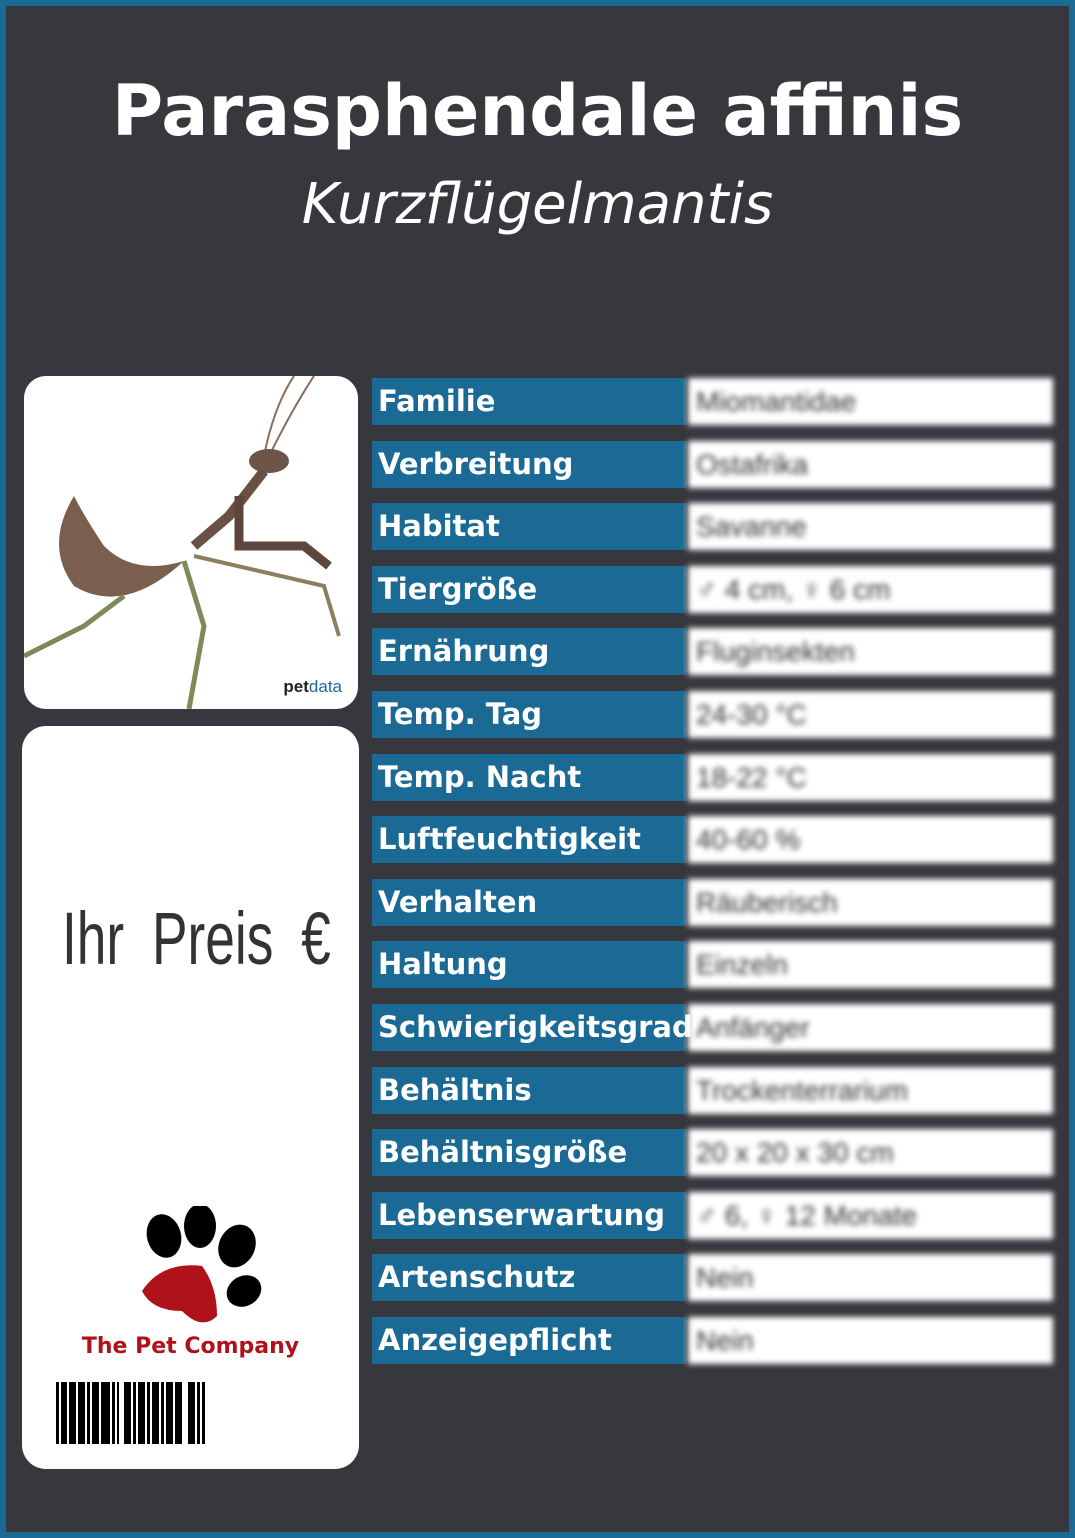 The width and height of the screenshot is (1075, 1538). Describe the element at coordinates (529, 1090) in the screenshot. I see `fact-label: Behältnis` at that location.